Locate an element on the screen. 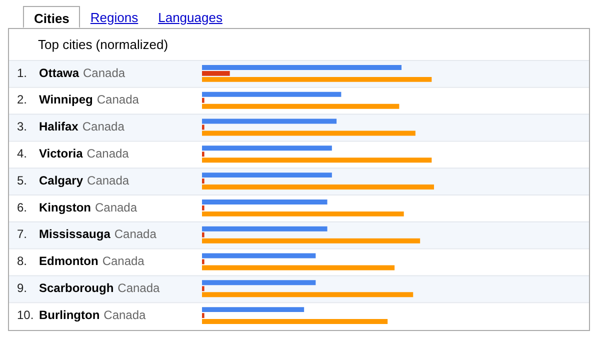  chart-title: Top cities (normalized) is located at coordinates (103, 44).